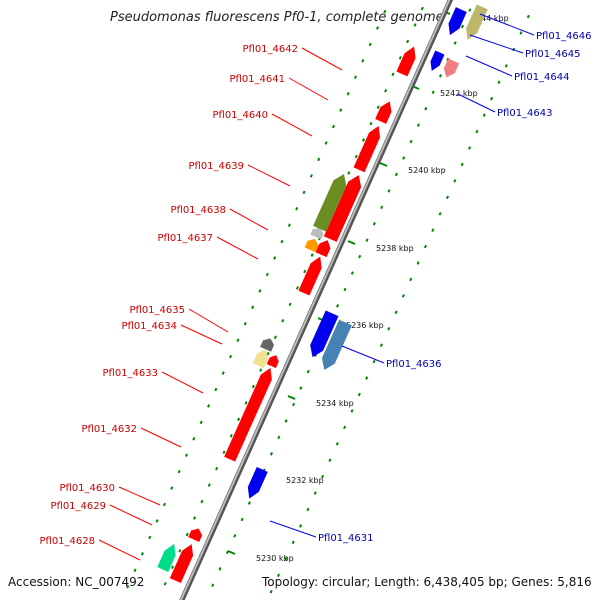 The height and width of the screenshot is (600, 600). Describe the element at coordinates (216, 166) in the screenshot. I see `forward-gene-label: Pfl01_4639` at that location.